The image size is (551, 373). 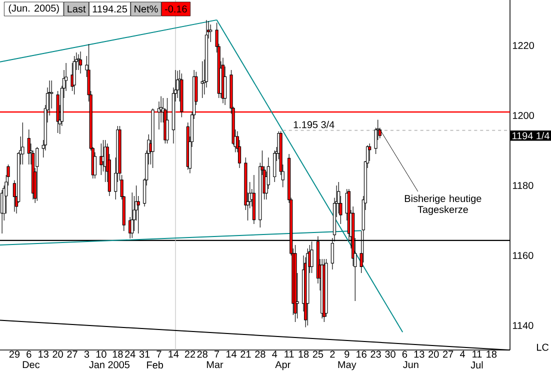 I want to click on x-tick-label: 30, so click(x=390, y=354).